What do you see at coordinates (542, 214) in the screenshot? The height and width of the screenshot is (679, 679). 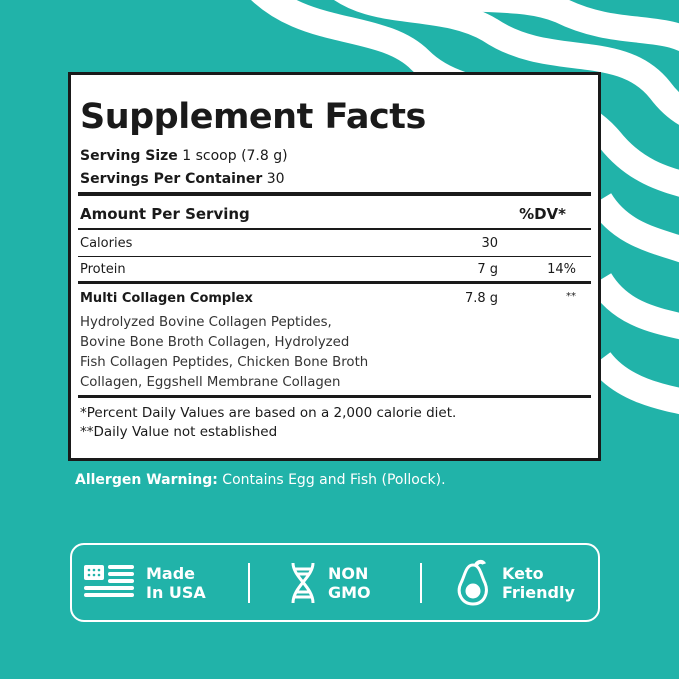 I see `dv-header: %DV*` at bounding box center [542, 214].